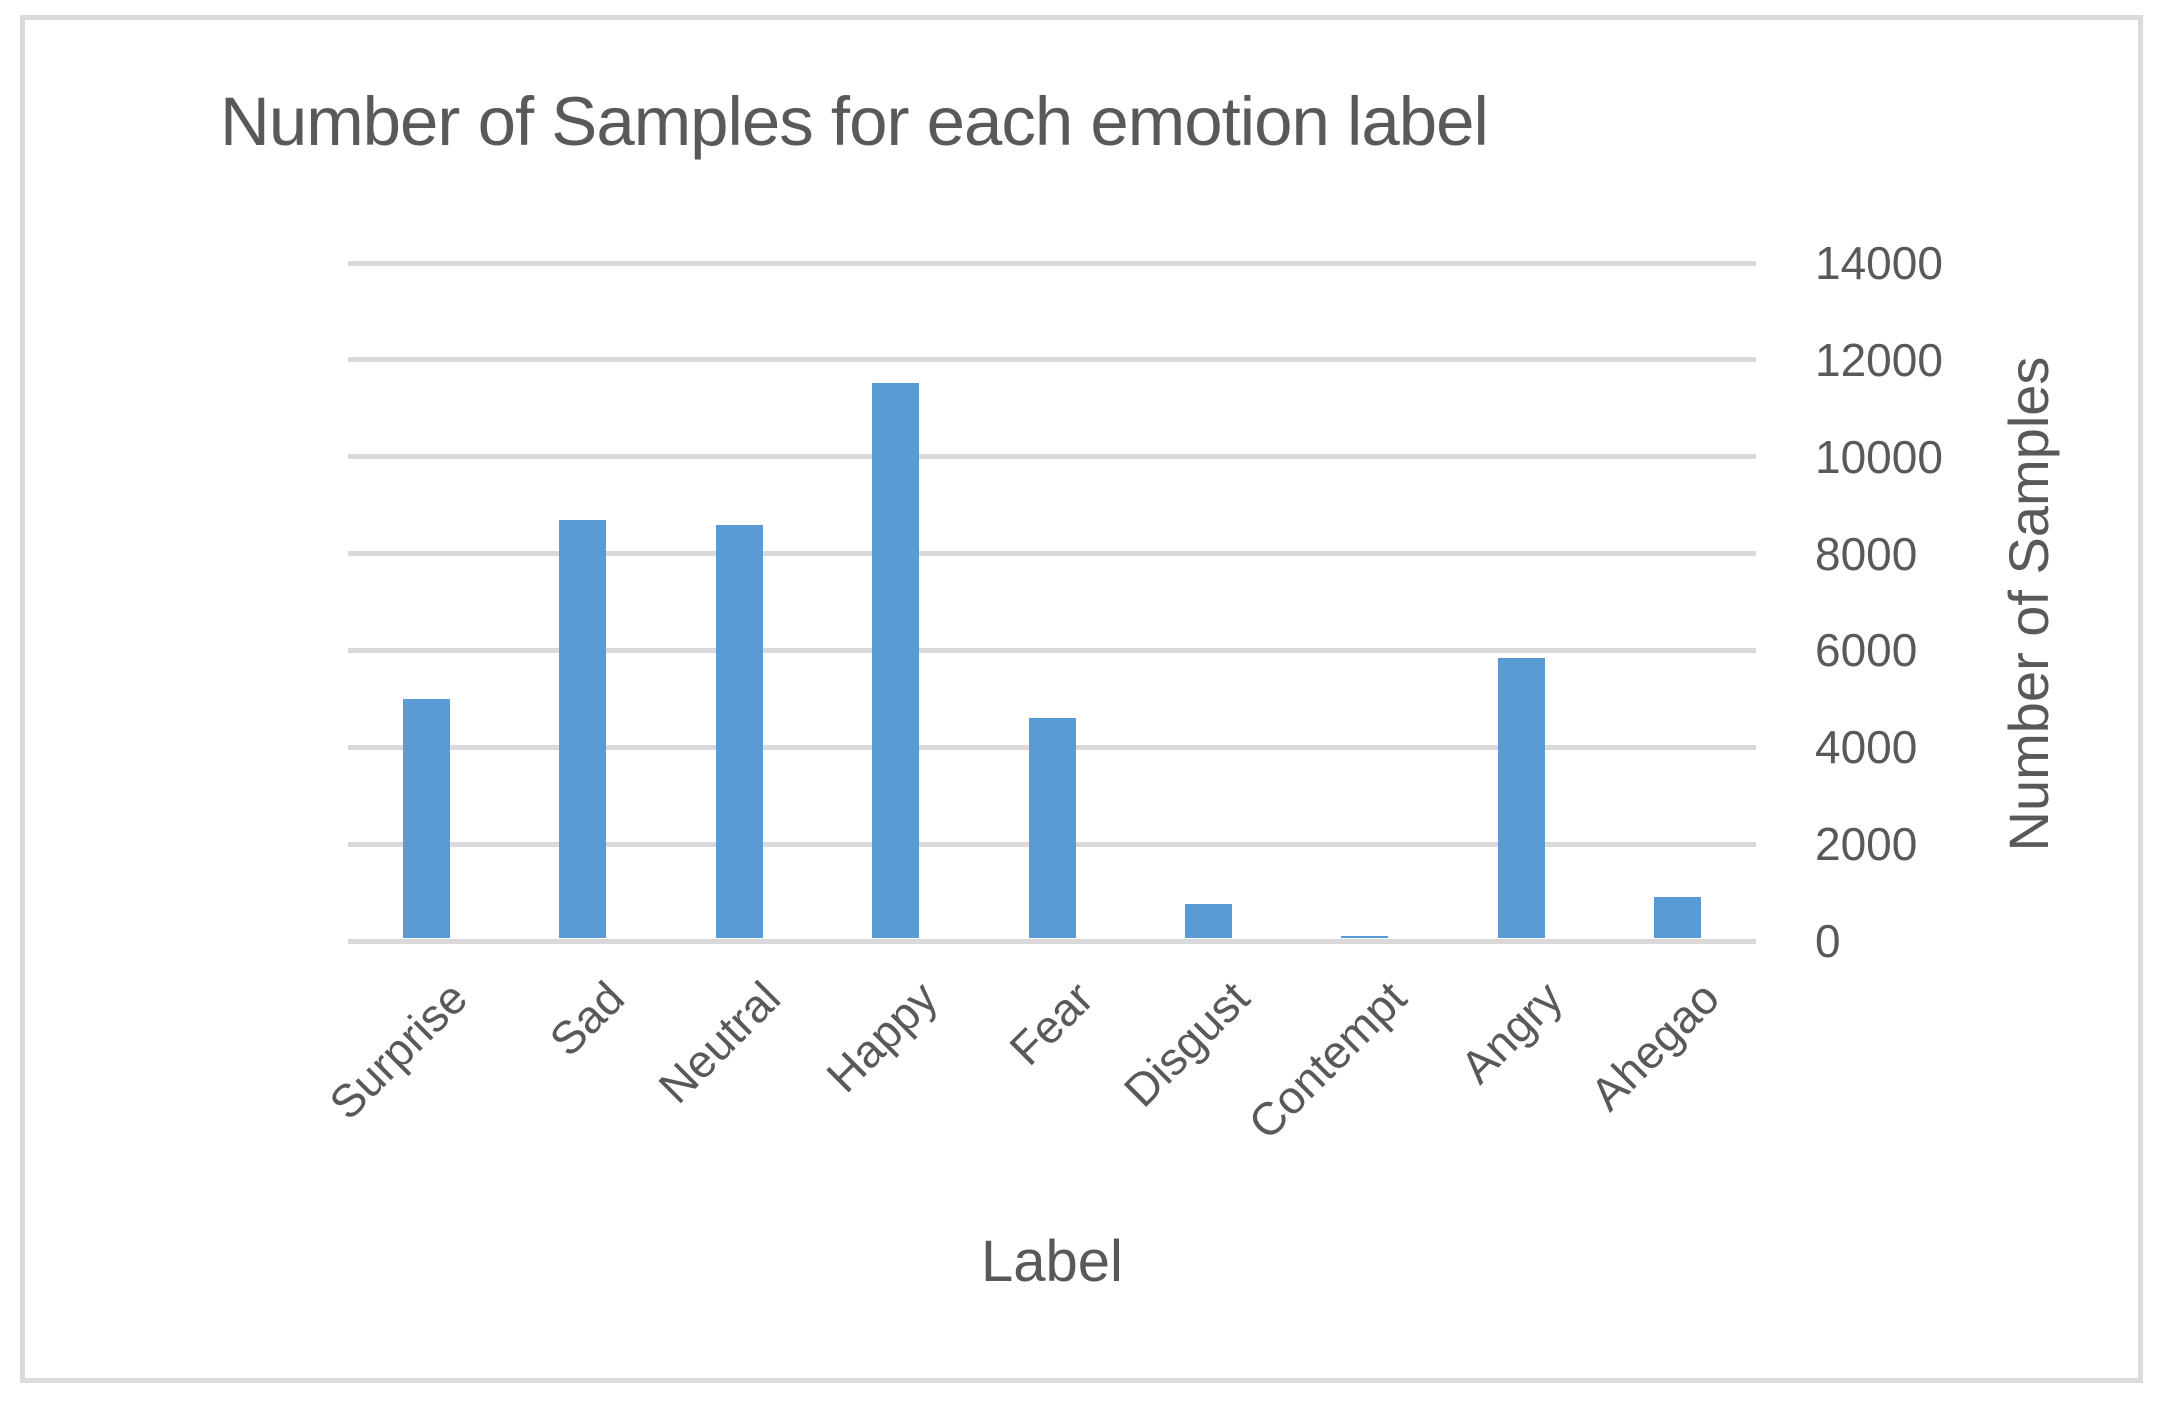  What do you see at coordinates (2028, 604) in the screenshot?
I see `y-axis-title: Number of Samples` at bounding box center [2028, 604].